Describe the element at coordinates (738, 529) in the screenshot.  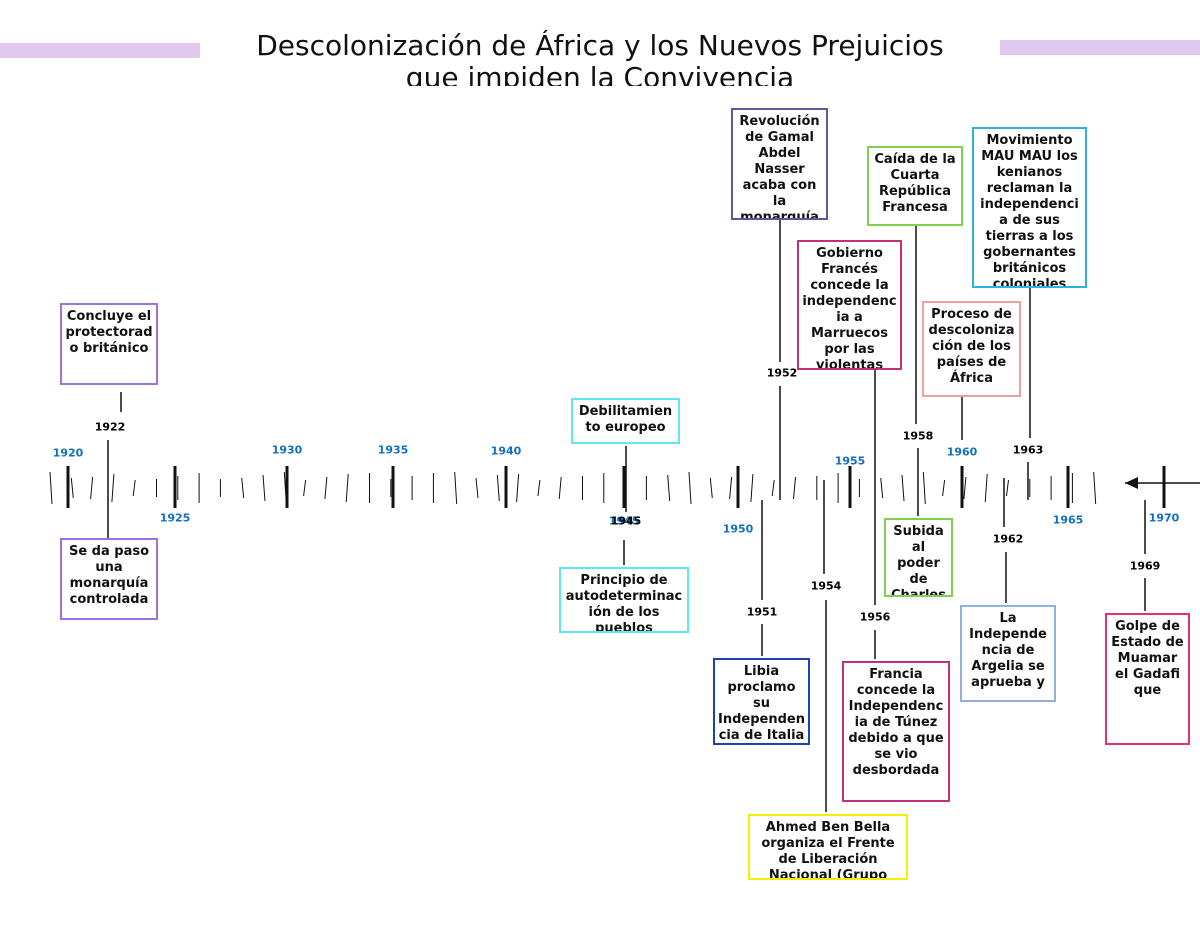
I see `axis-year: 1950` at that location.